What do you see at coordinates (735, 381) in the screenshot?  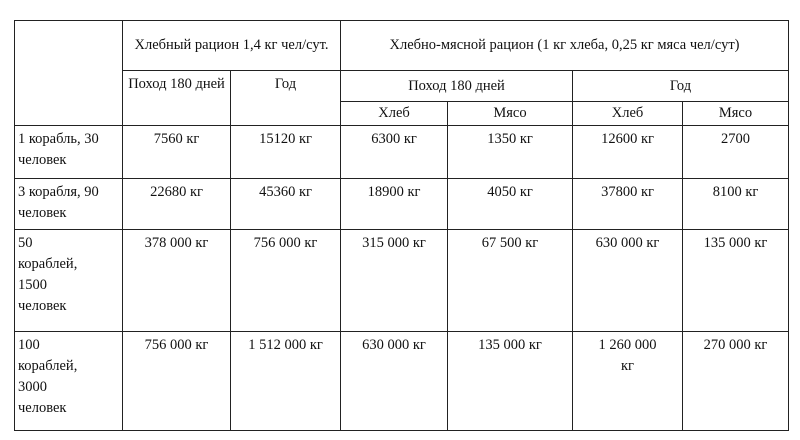 I see `cell: 270 000 кг` at bounding box center [735, 381].